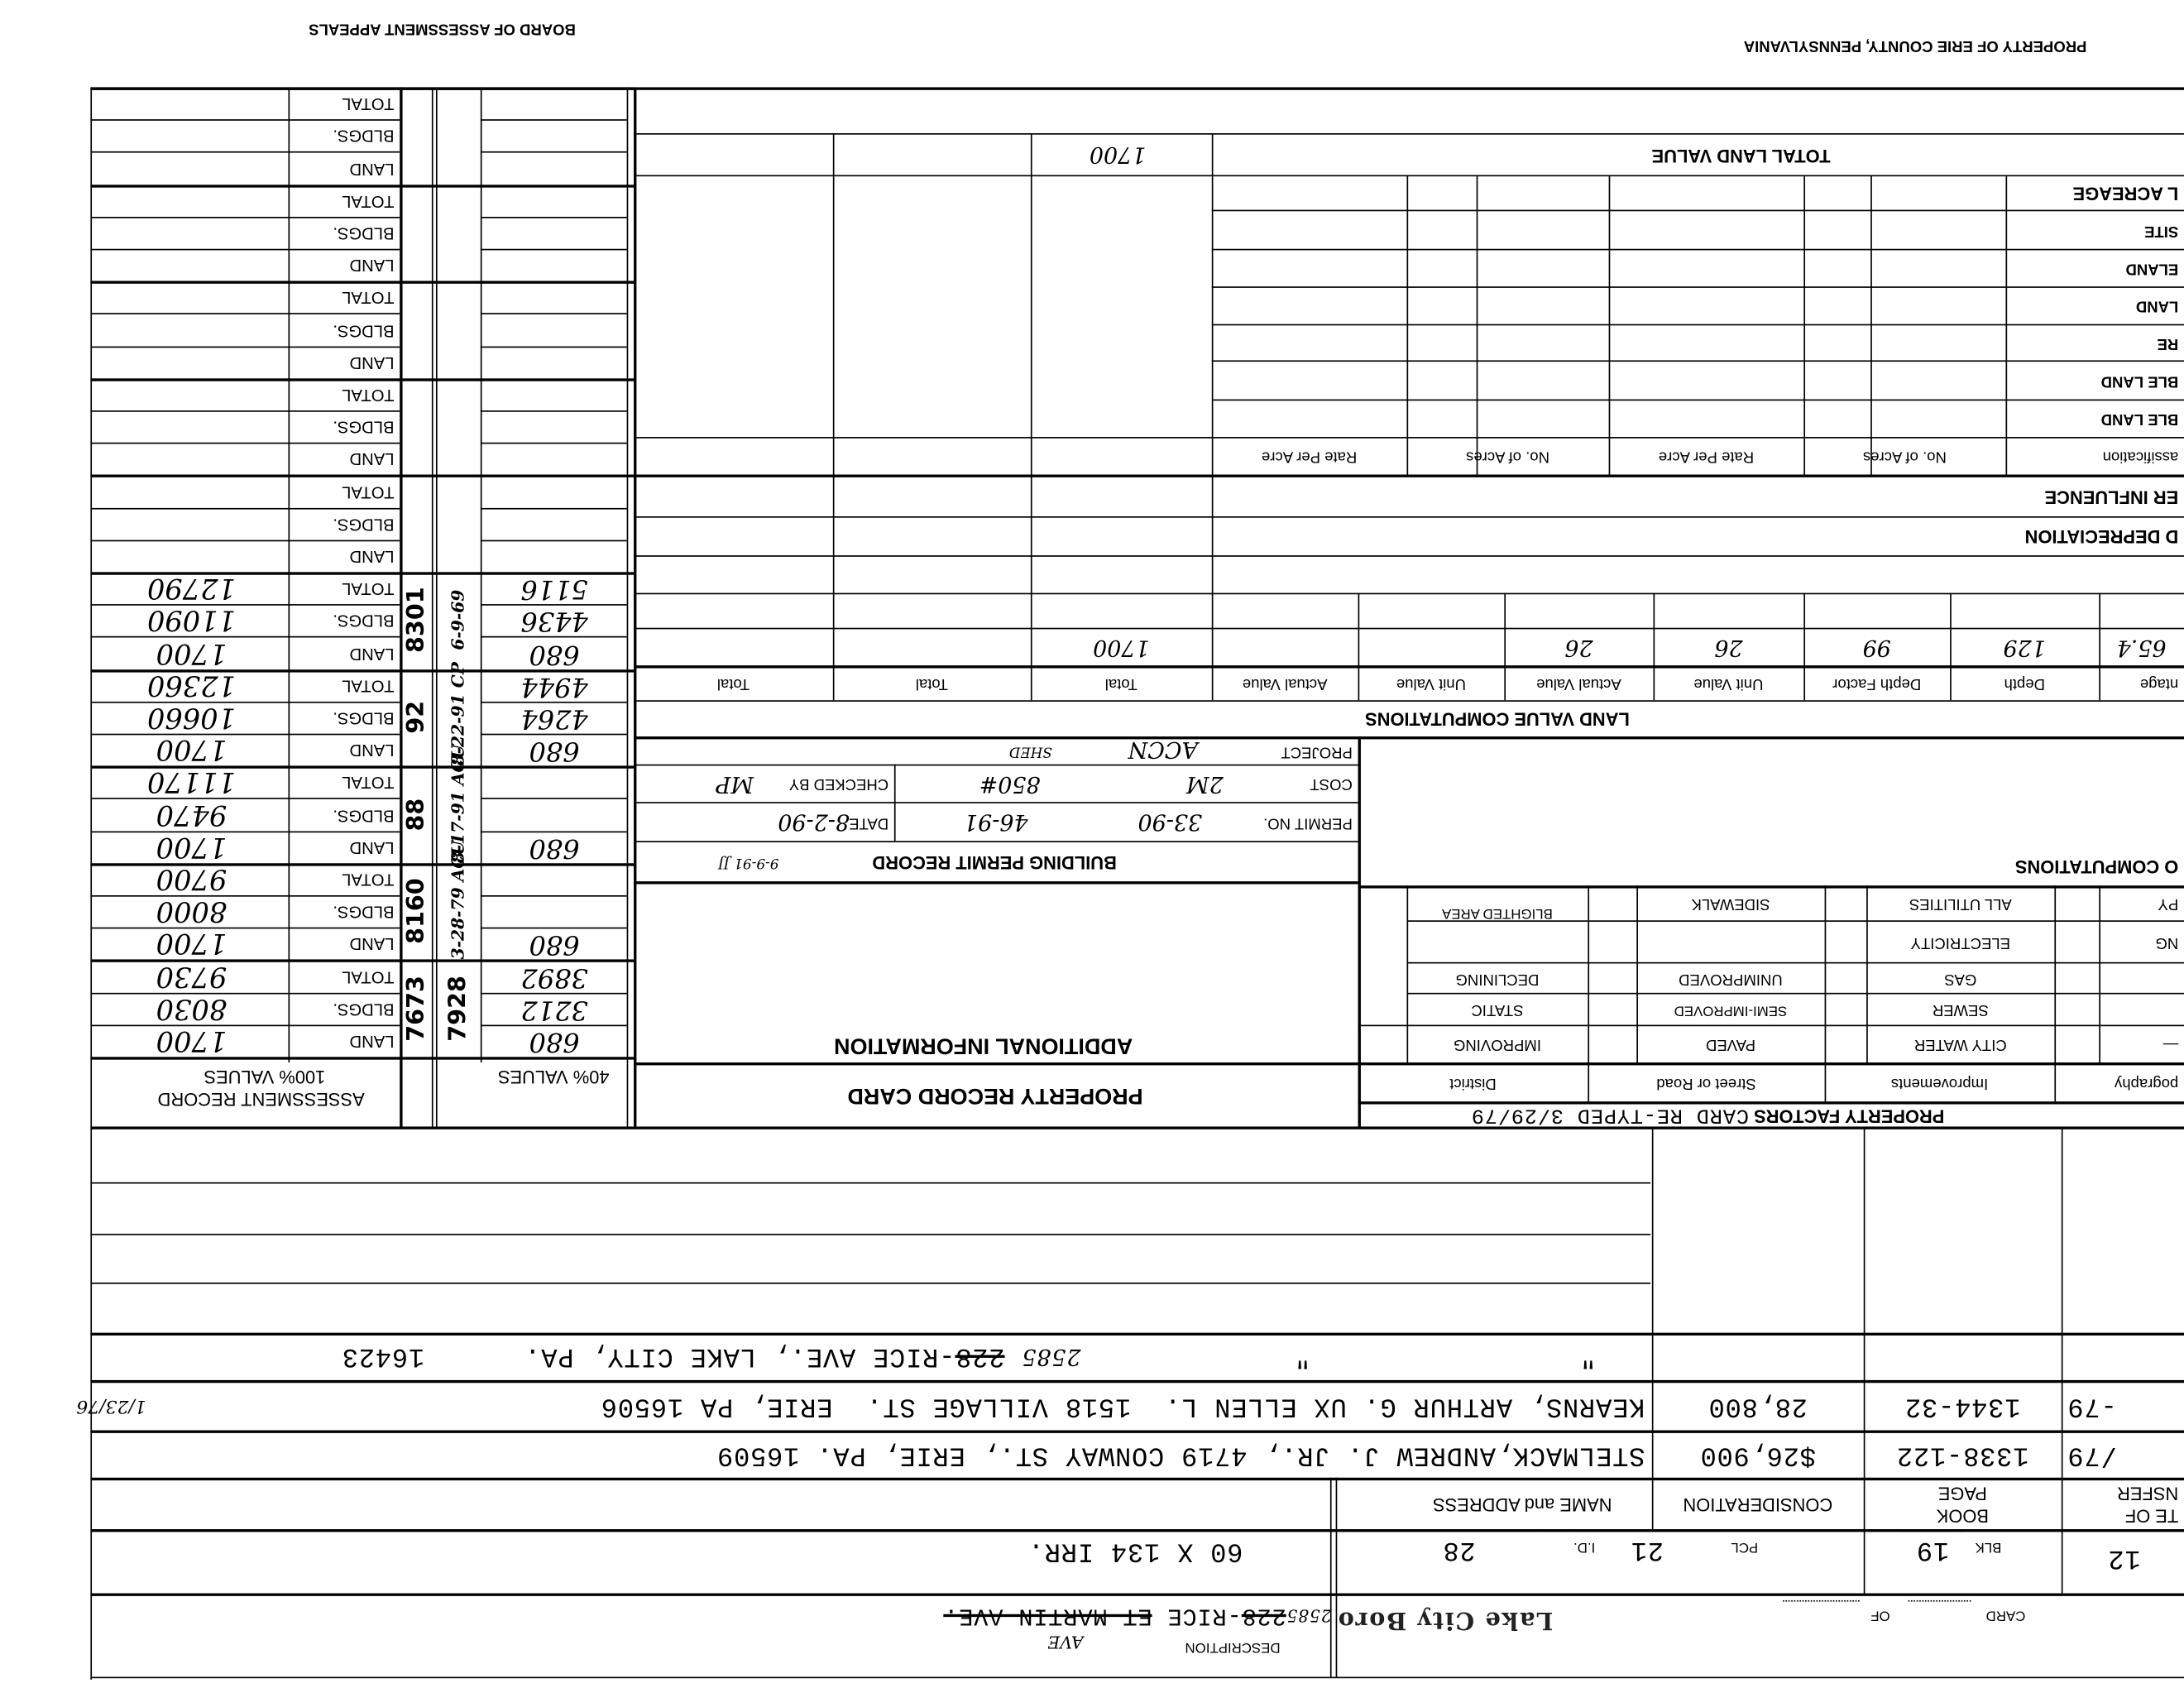 This screenshot has width=2184, height=1688. I want to click on page-title: PROPERTY RECORD CARD, so click(995, 1095).